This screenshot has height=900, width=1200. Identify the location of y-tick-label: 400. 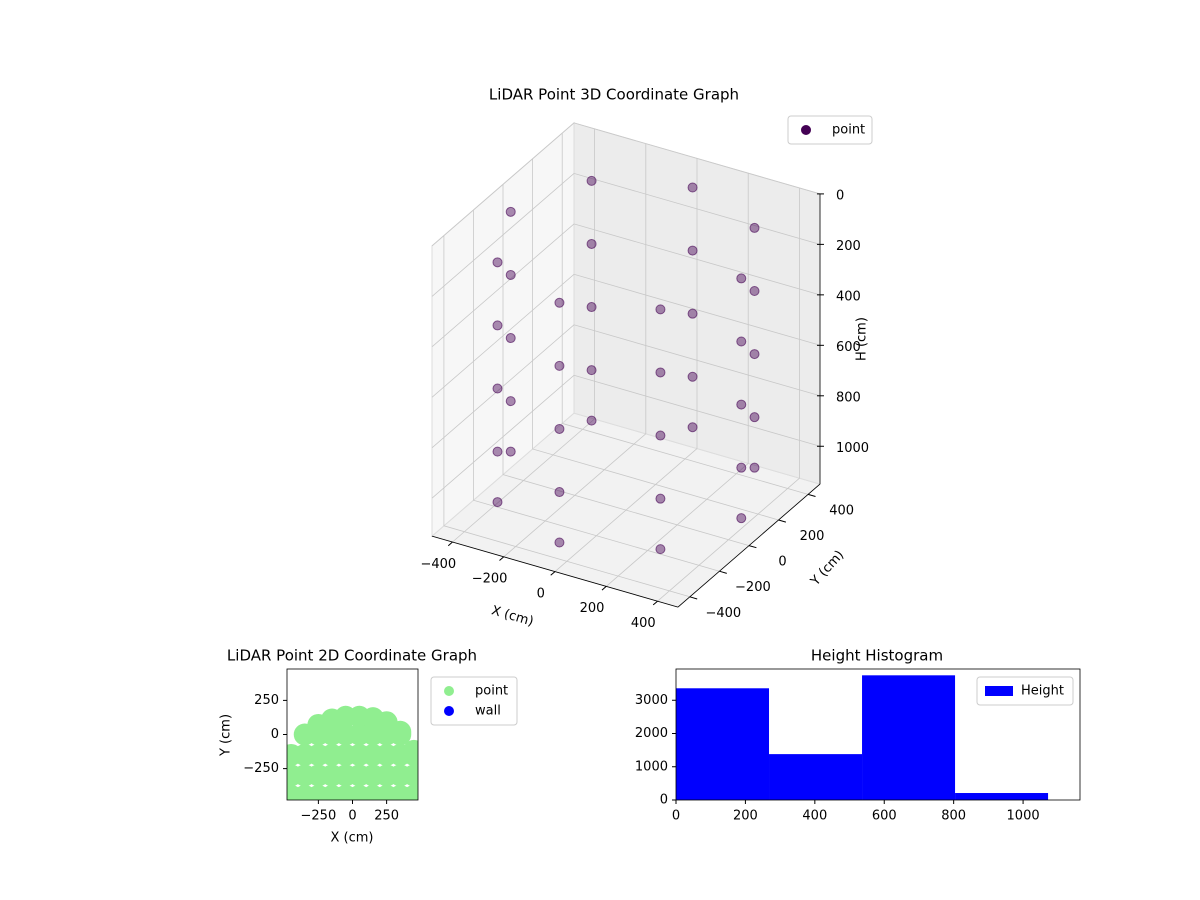
(841, 510).